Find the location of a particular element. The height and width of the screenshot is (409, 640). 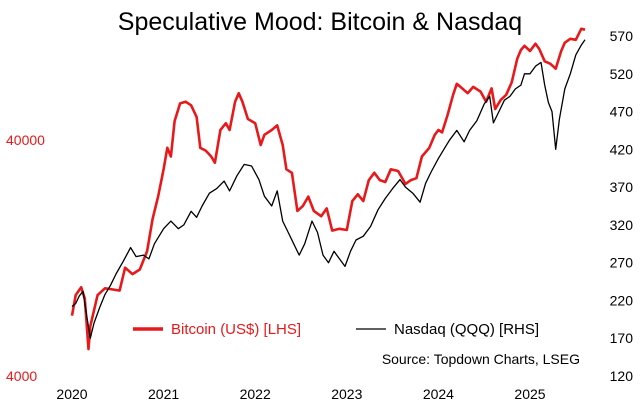

right-tick-label: 520 is located at coordinates (622, 74).